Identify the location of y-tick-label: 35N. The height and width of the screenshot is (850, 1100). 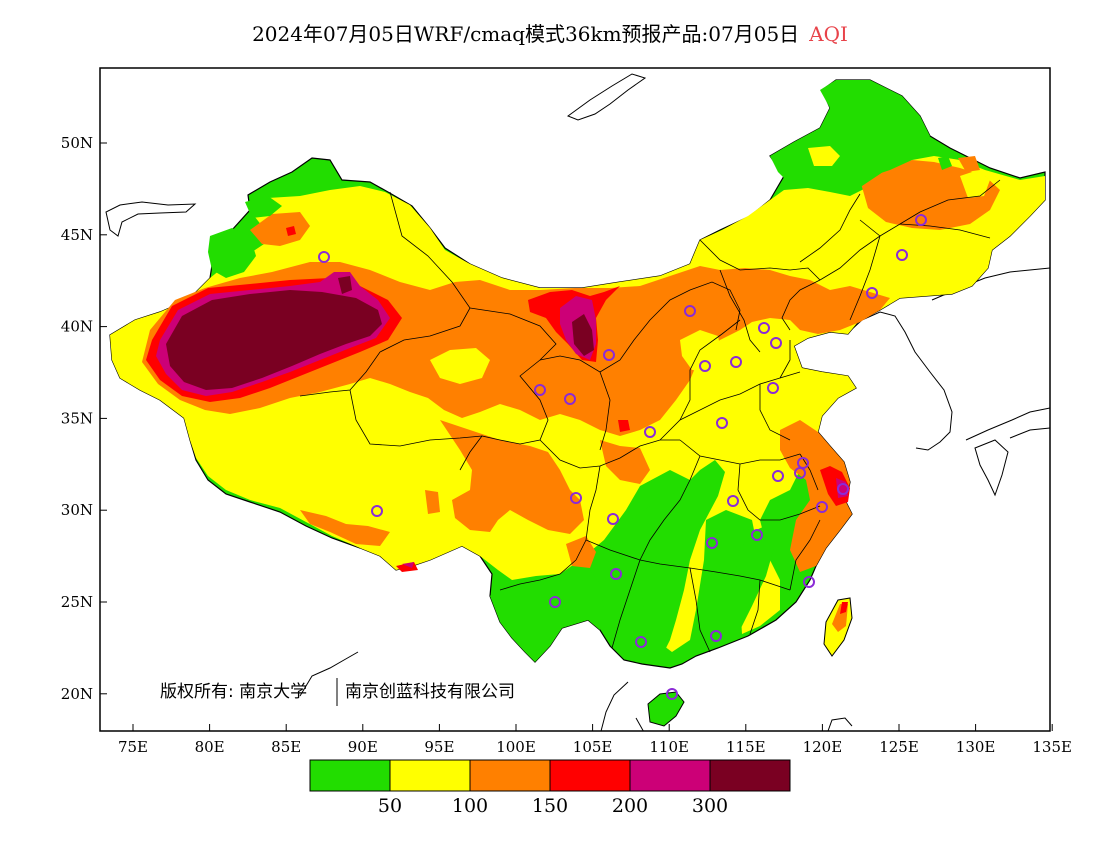
(77, 418).